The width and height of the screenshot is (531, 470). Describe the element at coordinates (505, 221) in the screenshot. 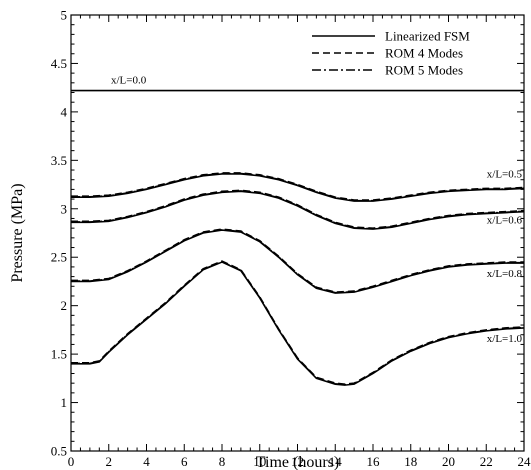

I see `curve-label: x/L=0.6` at that location.